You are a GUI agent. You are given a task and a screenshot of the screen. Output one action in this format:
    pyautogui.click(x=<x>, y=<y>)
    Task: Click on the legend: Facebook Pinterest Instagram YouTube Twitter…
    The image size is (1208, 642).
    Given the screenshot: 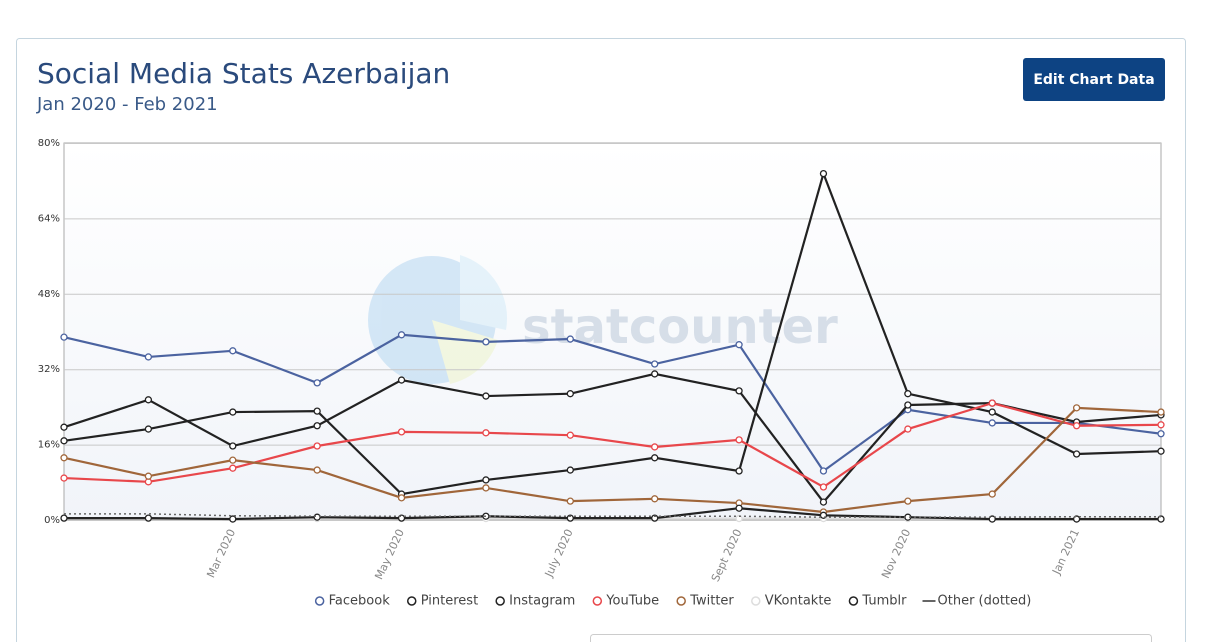 What is the action you would take?
    pyautogui.click(x=673, y=601)
    